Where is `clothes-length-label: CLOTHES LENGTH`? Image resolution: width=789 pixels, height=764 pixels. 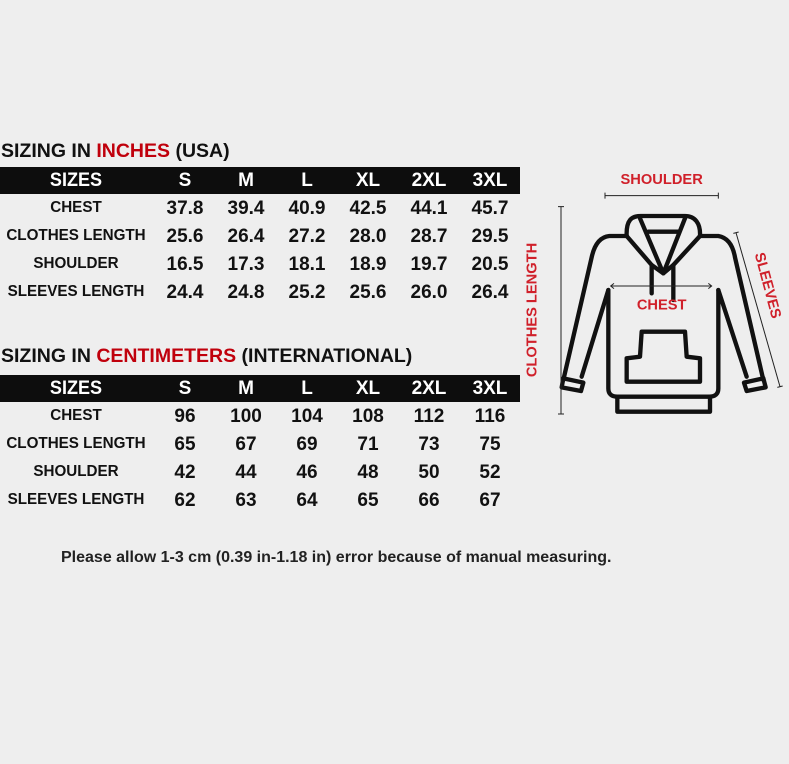
clothes-length-label: CLOTHES LENGTH is located at coordinates (533, 310).